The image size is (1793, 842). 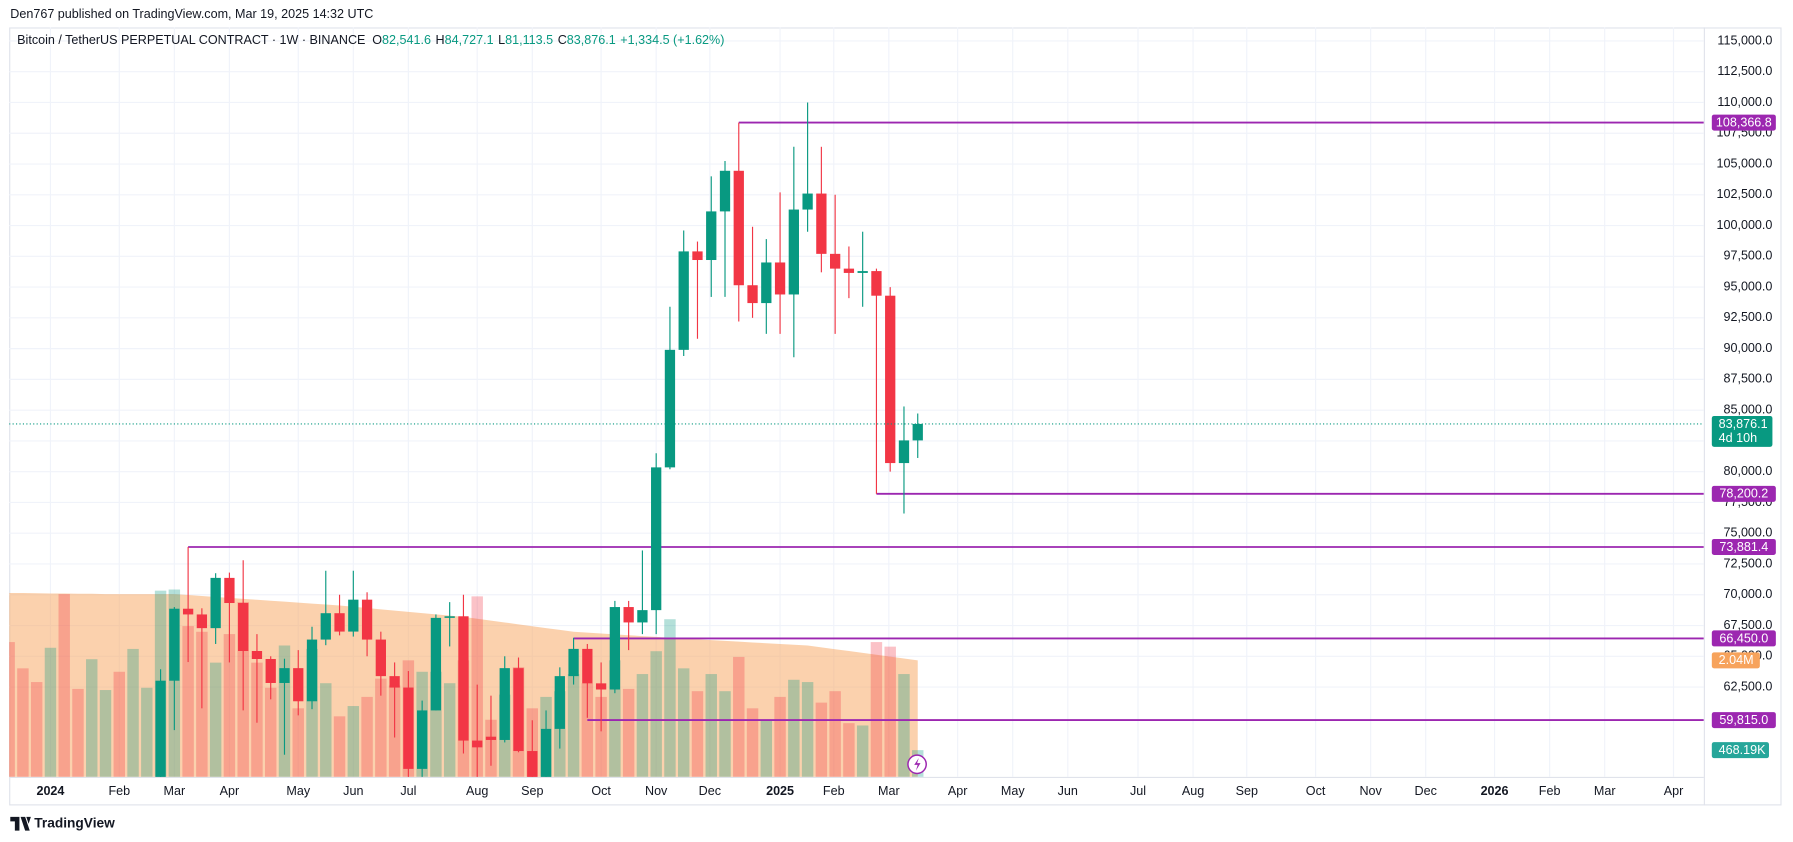 I want to click on y-tick-label: 90,000.0, so click(x=1747, y=348).